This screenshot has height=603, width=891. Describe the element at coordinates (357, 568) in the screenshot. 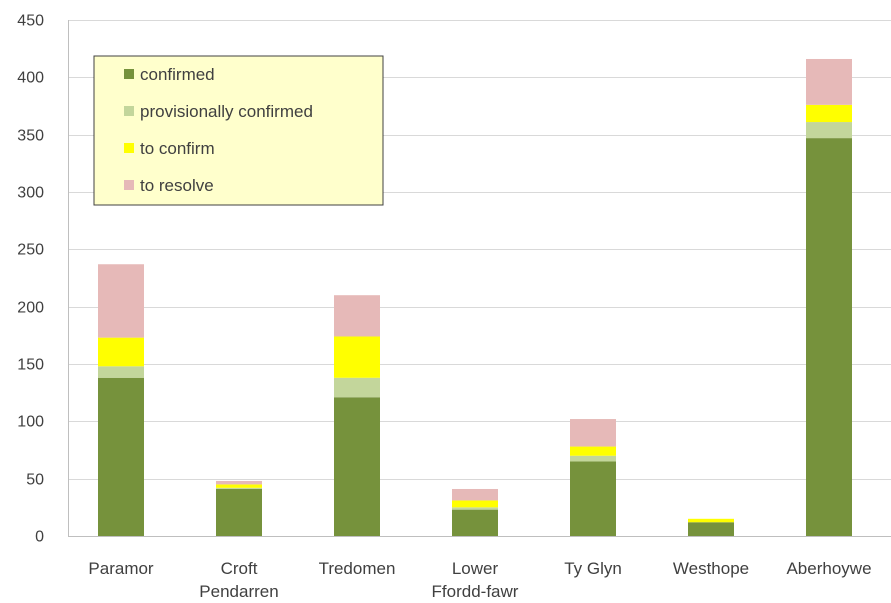

I see `x-category-label: Tredomen` at that location.